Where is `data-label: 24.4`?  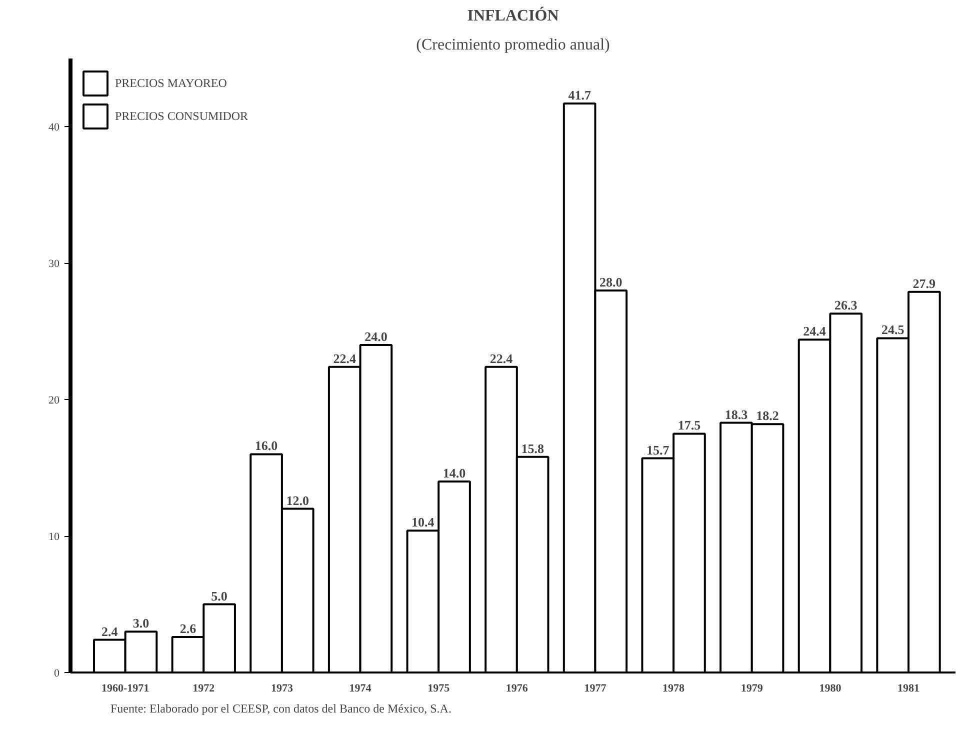
data-label: 24.4 is located at coordinates (814, 331).